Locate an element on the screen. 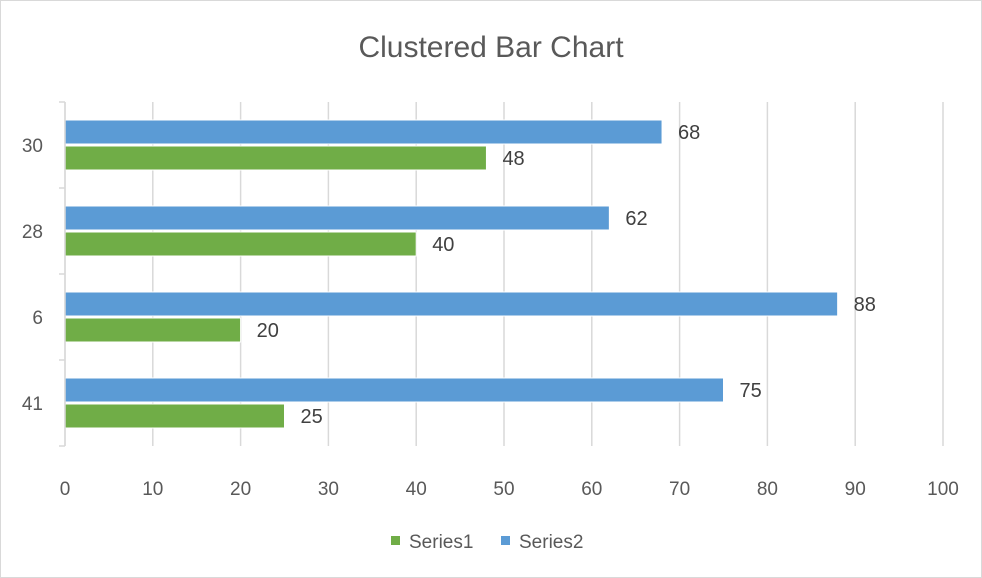 This screenshot has height=578, width=982. category-axis: 41 6 28 30 is located at coordinates (44, 274).